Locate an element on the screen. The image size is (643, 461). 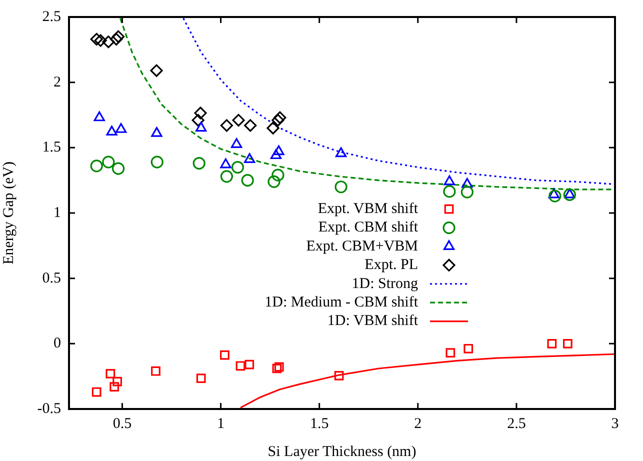
legend-label: Expt. CBM shift is located at coordinates (368, 228).